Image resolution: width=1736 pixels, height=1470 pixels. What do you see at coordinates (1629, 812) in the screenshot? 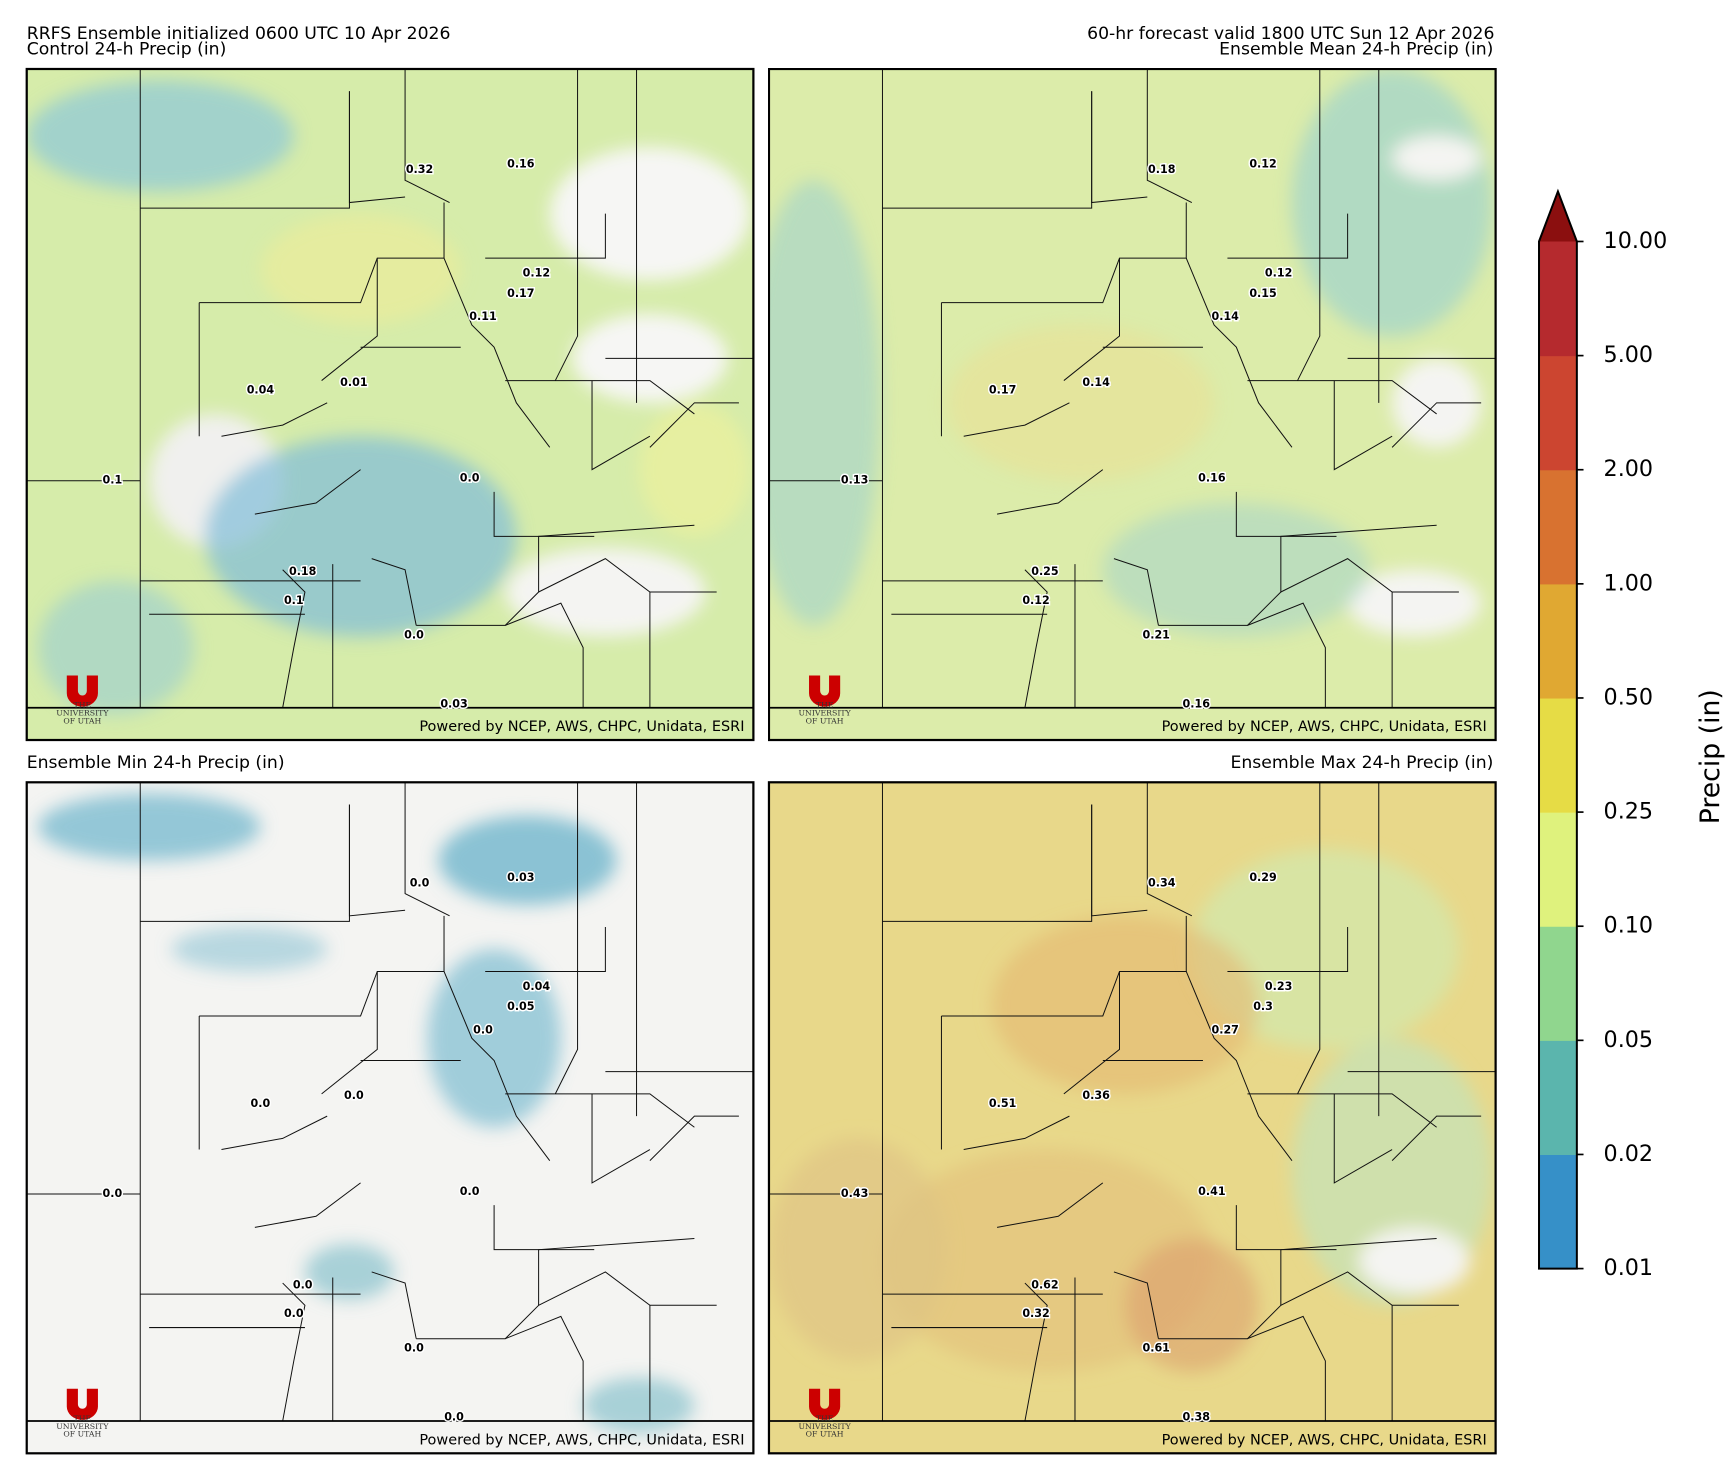
I see `colorbar-tick-label: 0.25` at bounding box center [1629, 812].